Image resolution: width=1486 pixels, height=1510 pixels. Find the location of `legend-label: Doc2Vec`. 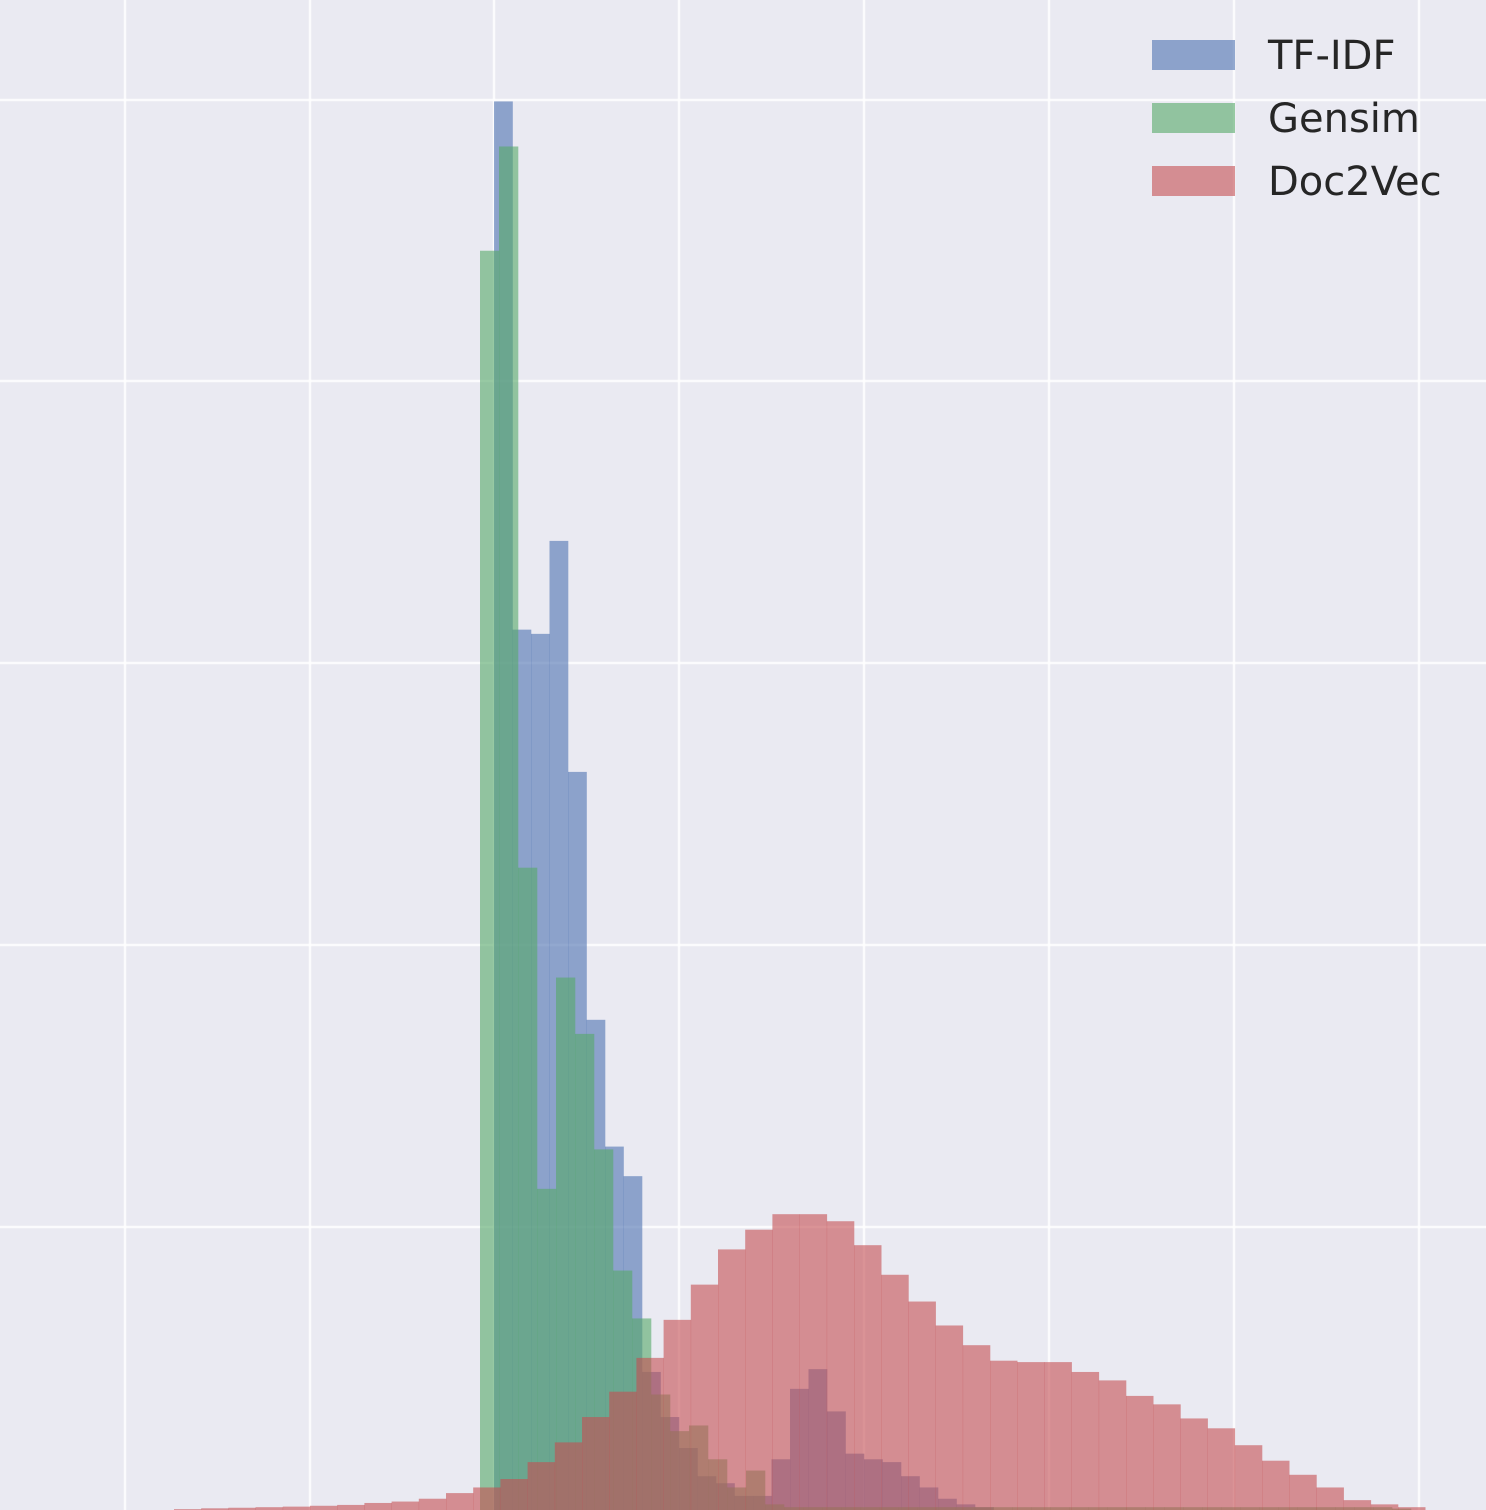

legend-label: Doc2Vec is located at coordinates (1355, 182).